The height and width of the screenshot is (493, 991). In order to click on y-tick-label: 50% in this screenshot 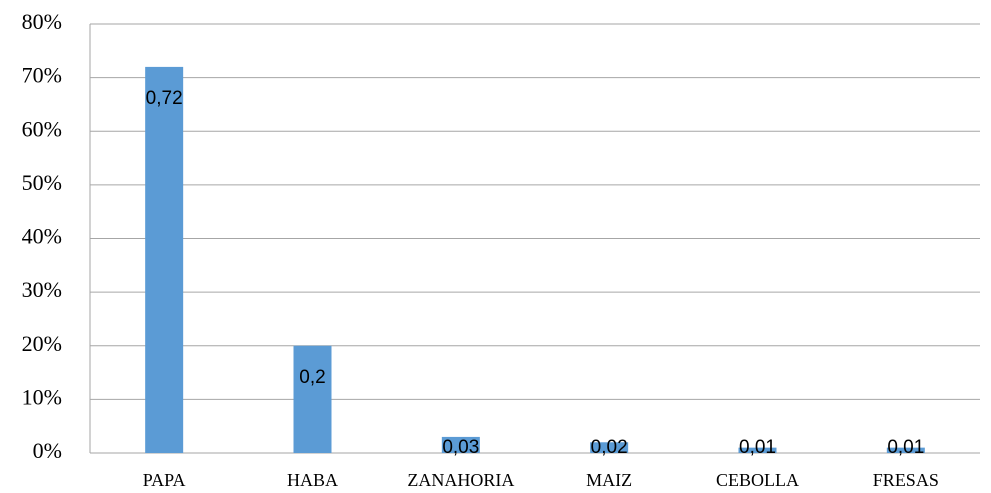, I will do `click(42, 182)`.